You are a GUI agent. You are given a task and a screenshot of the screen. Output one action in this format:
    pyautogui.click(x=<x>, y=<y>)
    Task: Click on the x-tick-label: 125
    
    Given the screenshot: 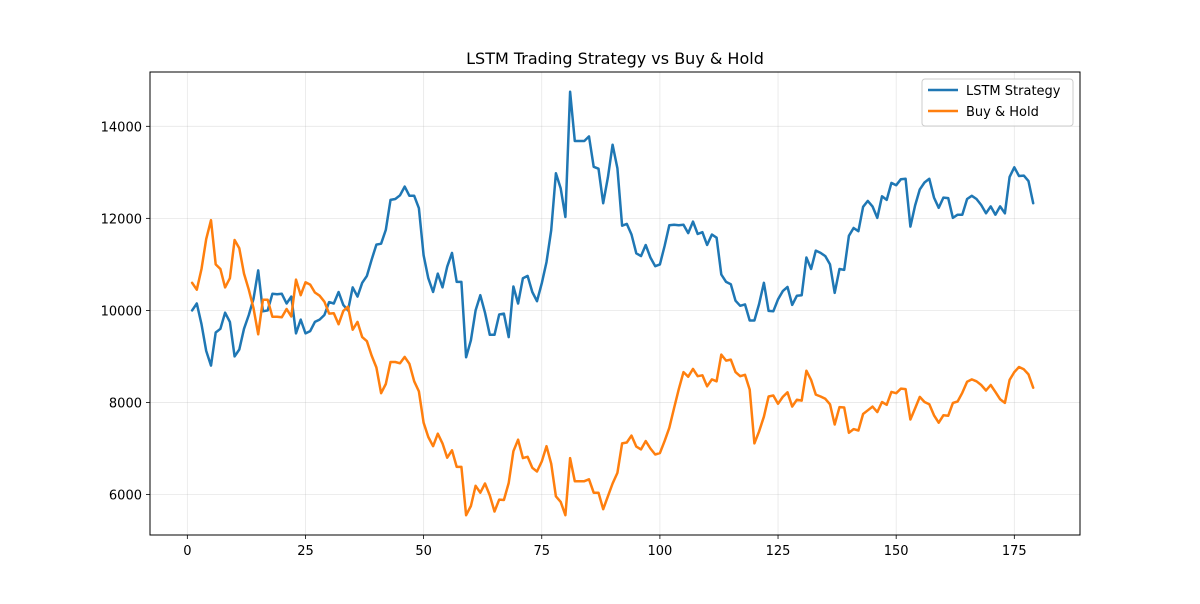 What is the action you would take?
    pyautogui.click(x=778, y=551)
    